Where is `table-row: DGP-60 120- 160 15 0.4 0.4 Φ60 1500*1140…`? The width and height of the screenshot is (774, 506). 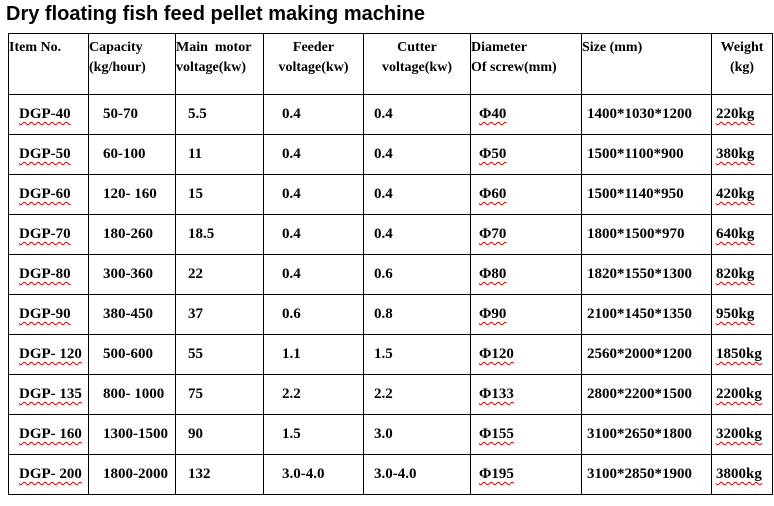 table-row: DGP-60 120- 160 15 0.4 0.4 Φ60 1500*1140… is located at coordinates (390, 194).